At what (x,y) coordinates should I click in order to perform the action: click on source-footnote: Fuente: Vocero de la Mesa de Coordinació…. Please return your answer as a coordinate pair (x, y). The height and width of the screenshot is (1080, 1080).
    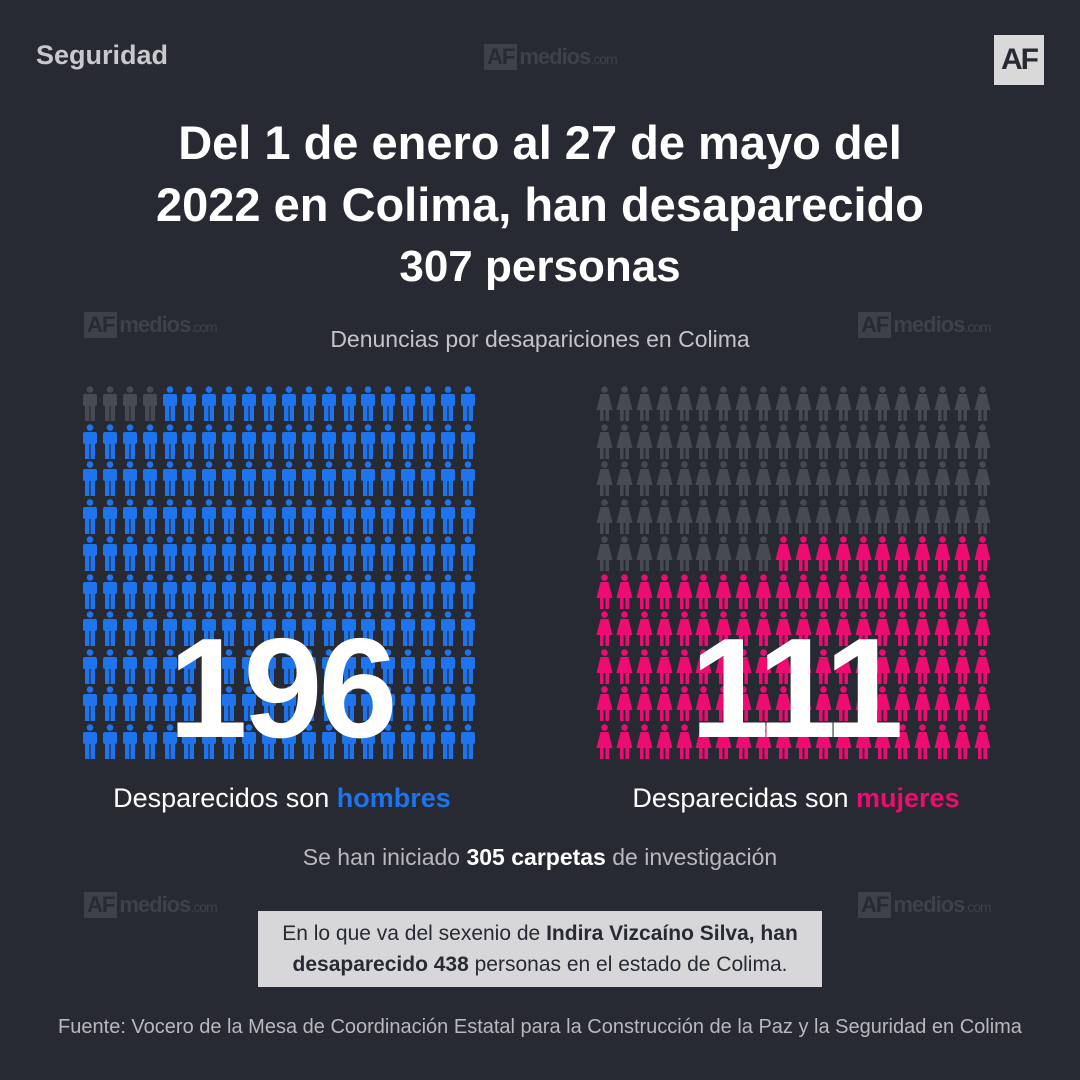
    Looking at the image, I should click on (540, 1027).